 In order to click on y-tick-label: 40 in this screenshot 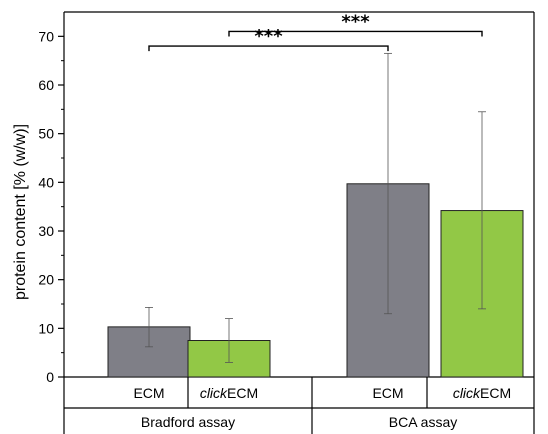, I will do `click(46, 182)`.